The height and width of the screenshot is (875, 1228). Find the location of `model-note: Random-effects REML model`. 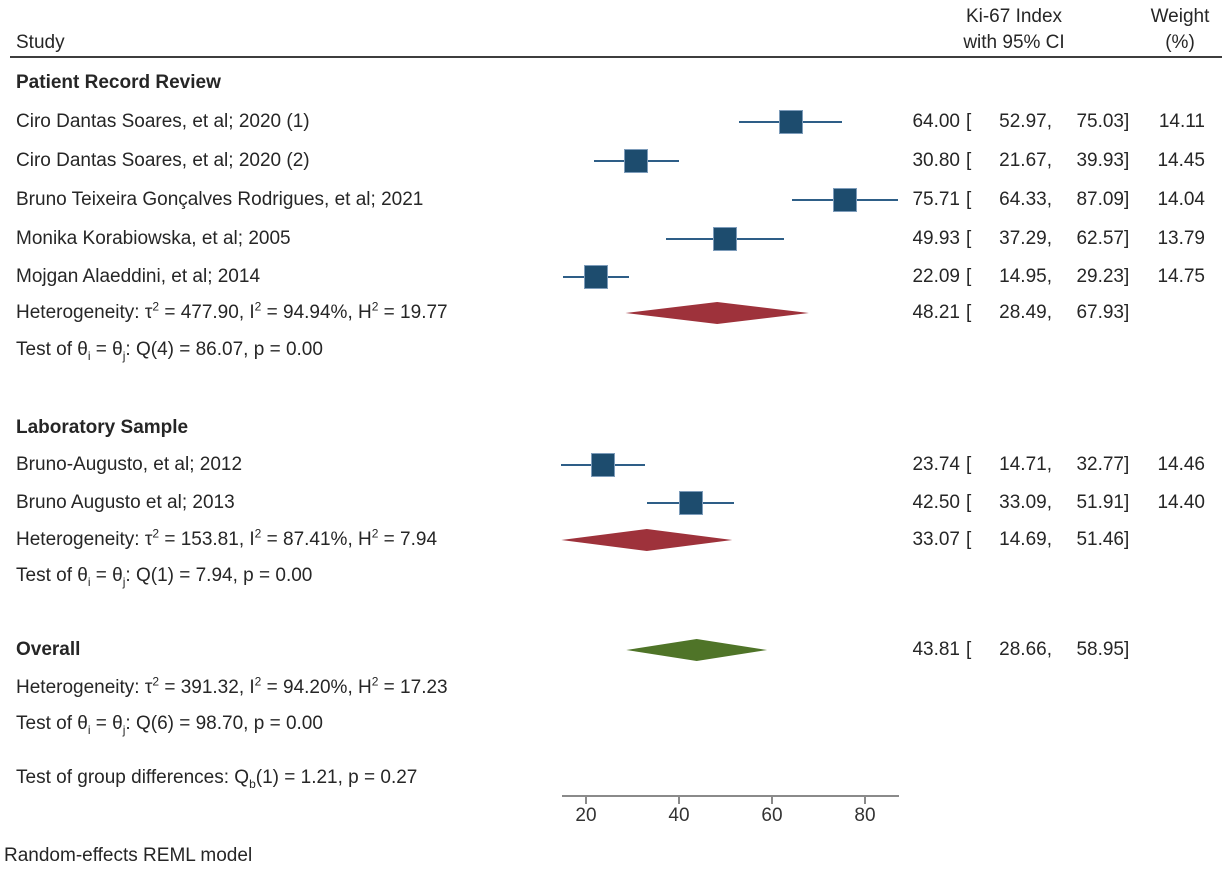

model-note: Random-effects REML model is located at coordinates (128, 855).